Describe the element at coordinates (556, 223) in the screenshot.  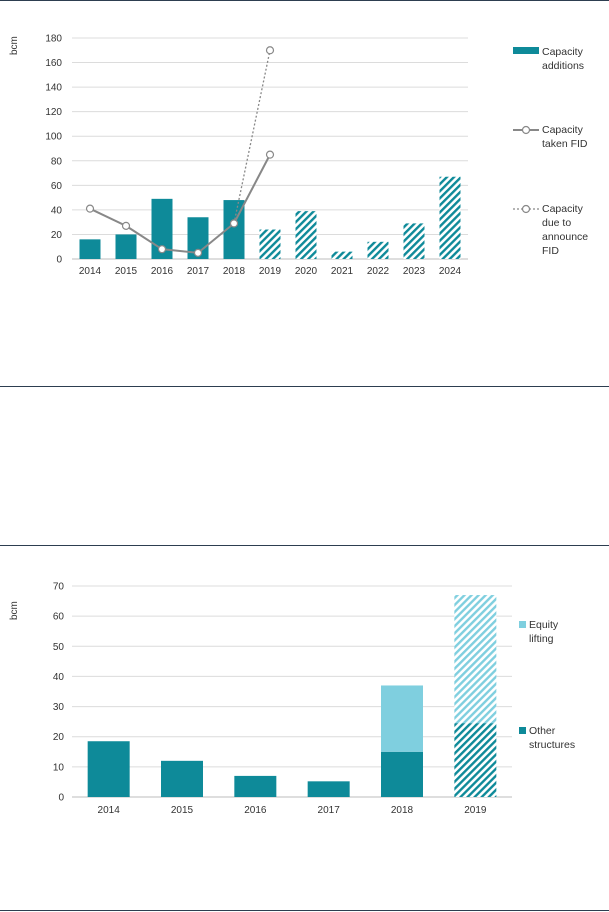
I see `legend-label-line: due to` at that location.